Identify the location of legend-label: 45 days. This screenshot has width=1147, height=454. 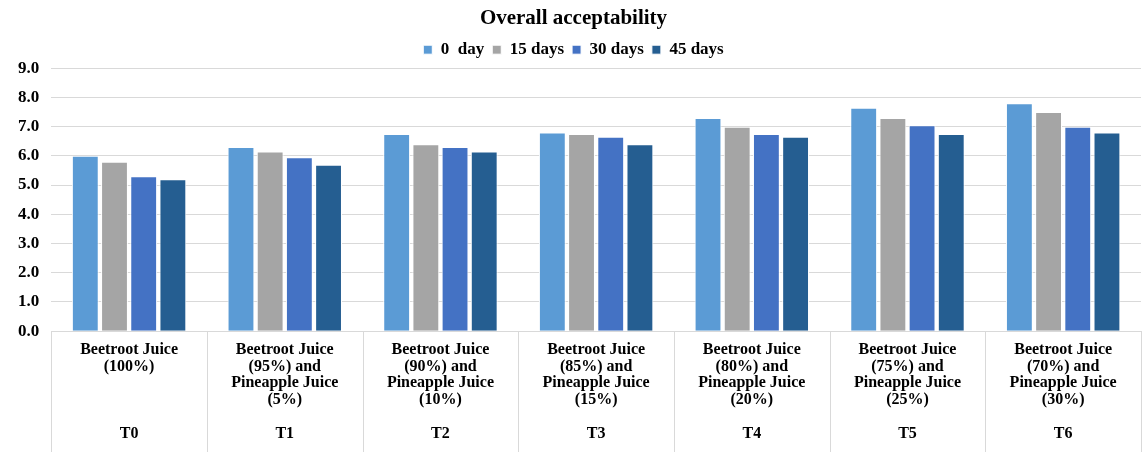
(697, 49).